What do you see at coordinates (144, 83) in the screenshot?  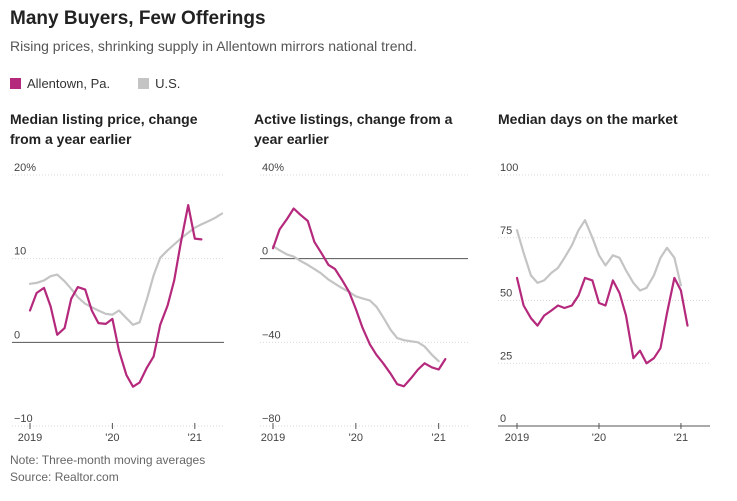 I see `legend-swatch-us` at bounding box center [144, 83].